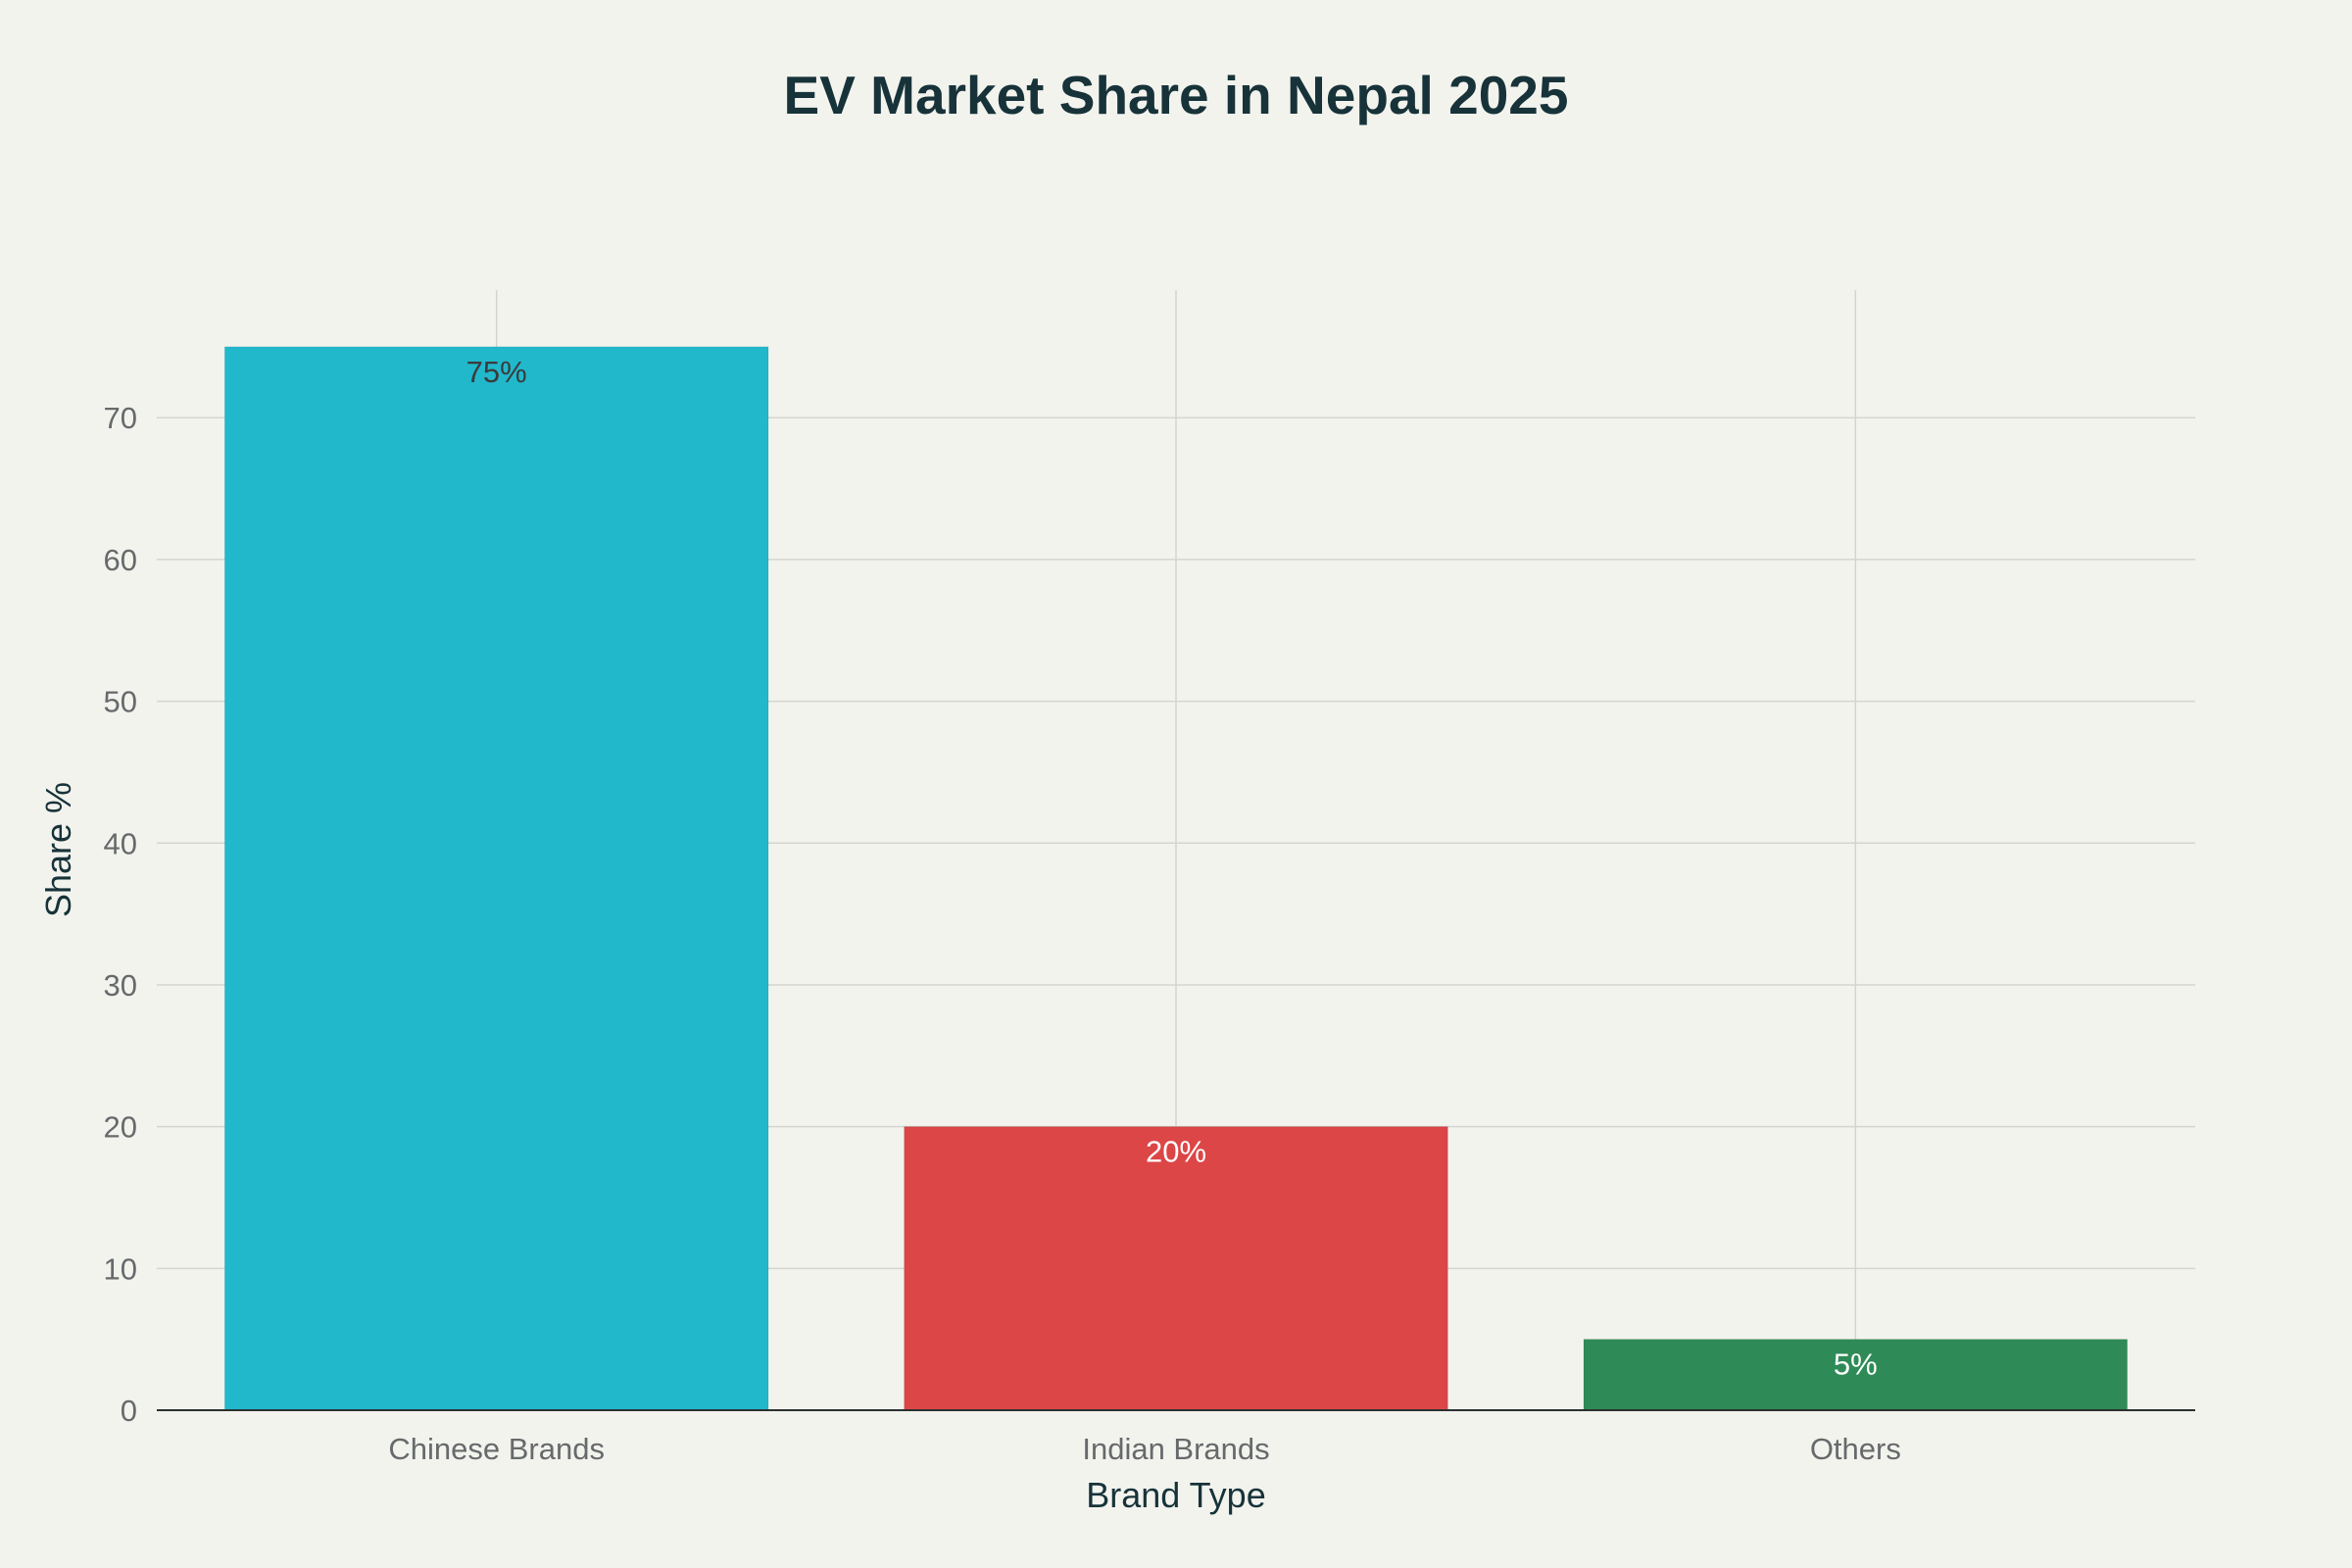 The image size is (2352, 1568). I want to click on y-tick-label: 70, so click(120, 418).